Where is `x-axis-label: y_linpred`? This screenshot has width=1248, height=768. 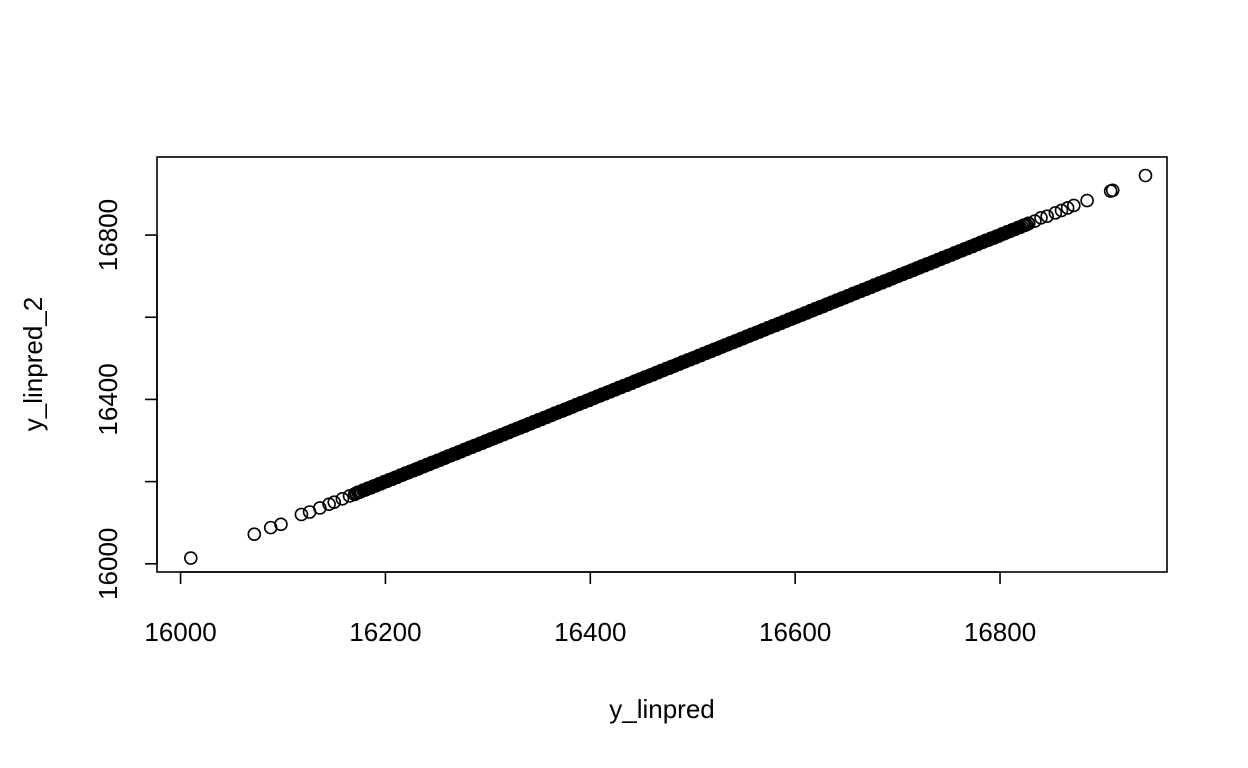 x-axis-label: y_linpred is located at coordinates (662, 709).